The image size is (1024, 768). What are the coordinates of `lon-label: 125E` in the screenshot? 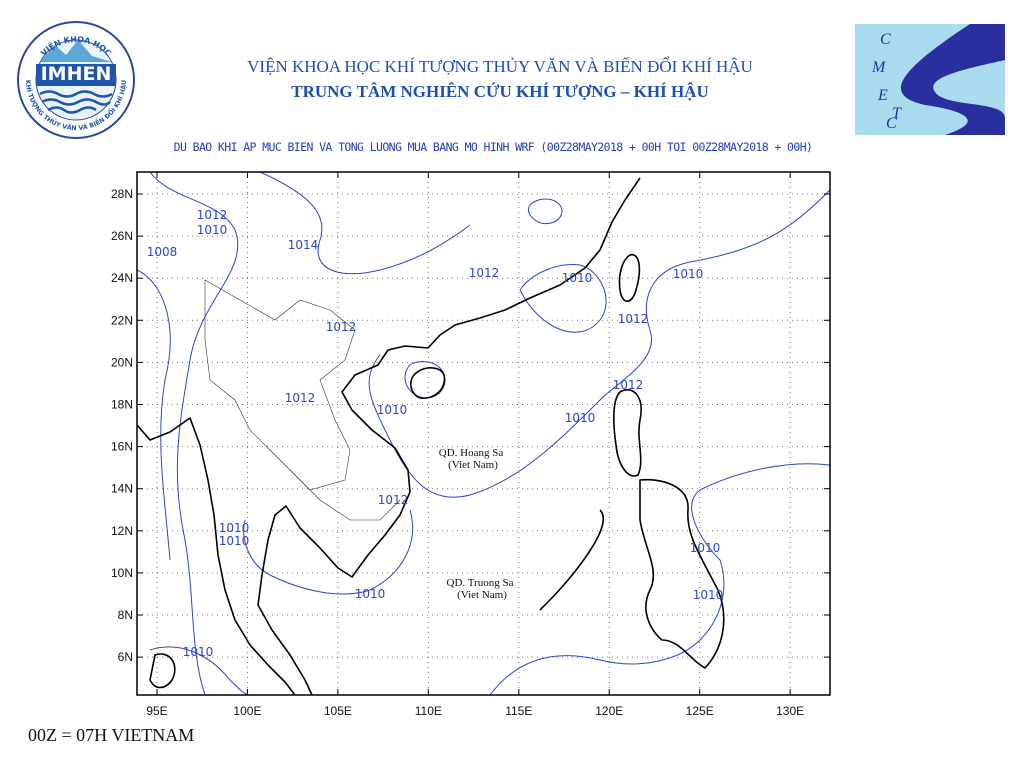 It's located at (700, 711).